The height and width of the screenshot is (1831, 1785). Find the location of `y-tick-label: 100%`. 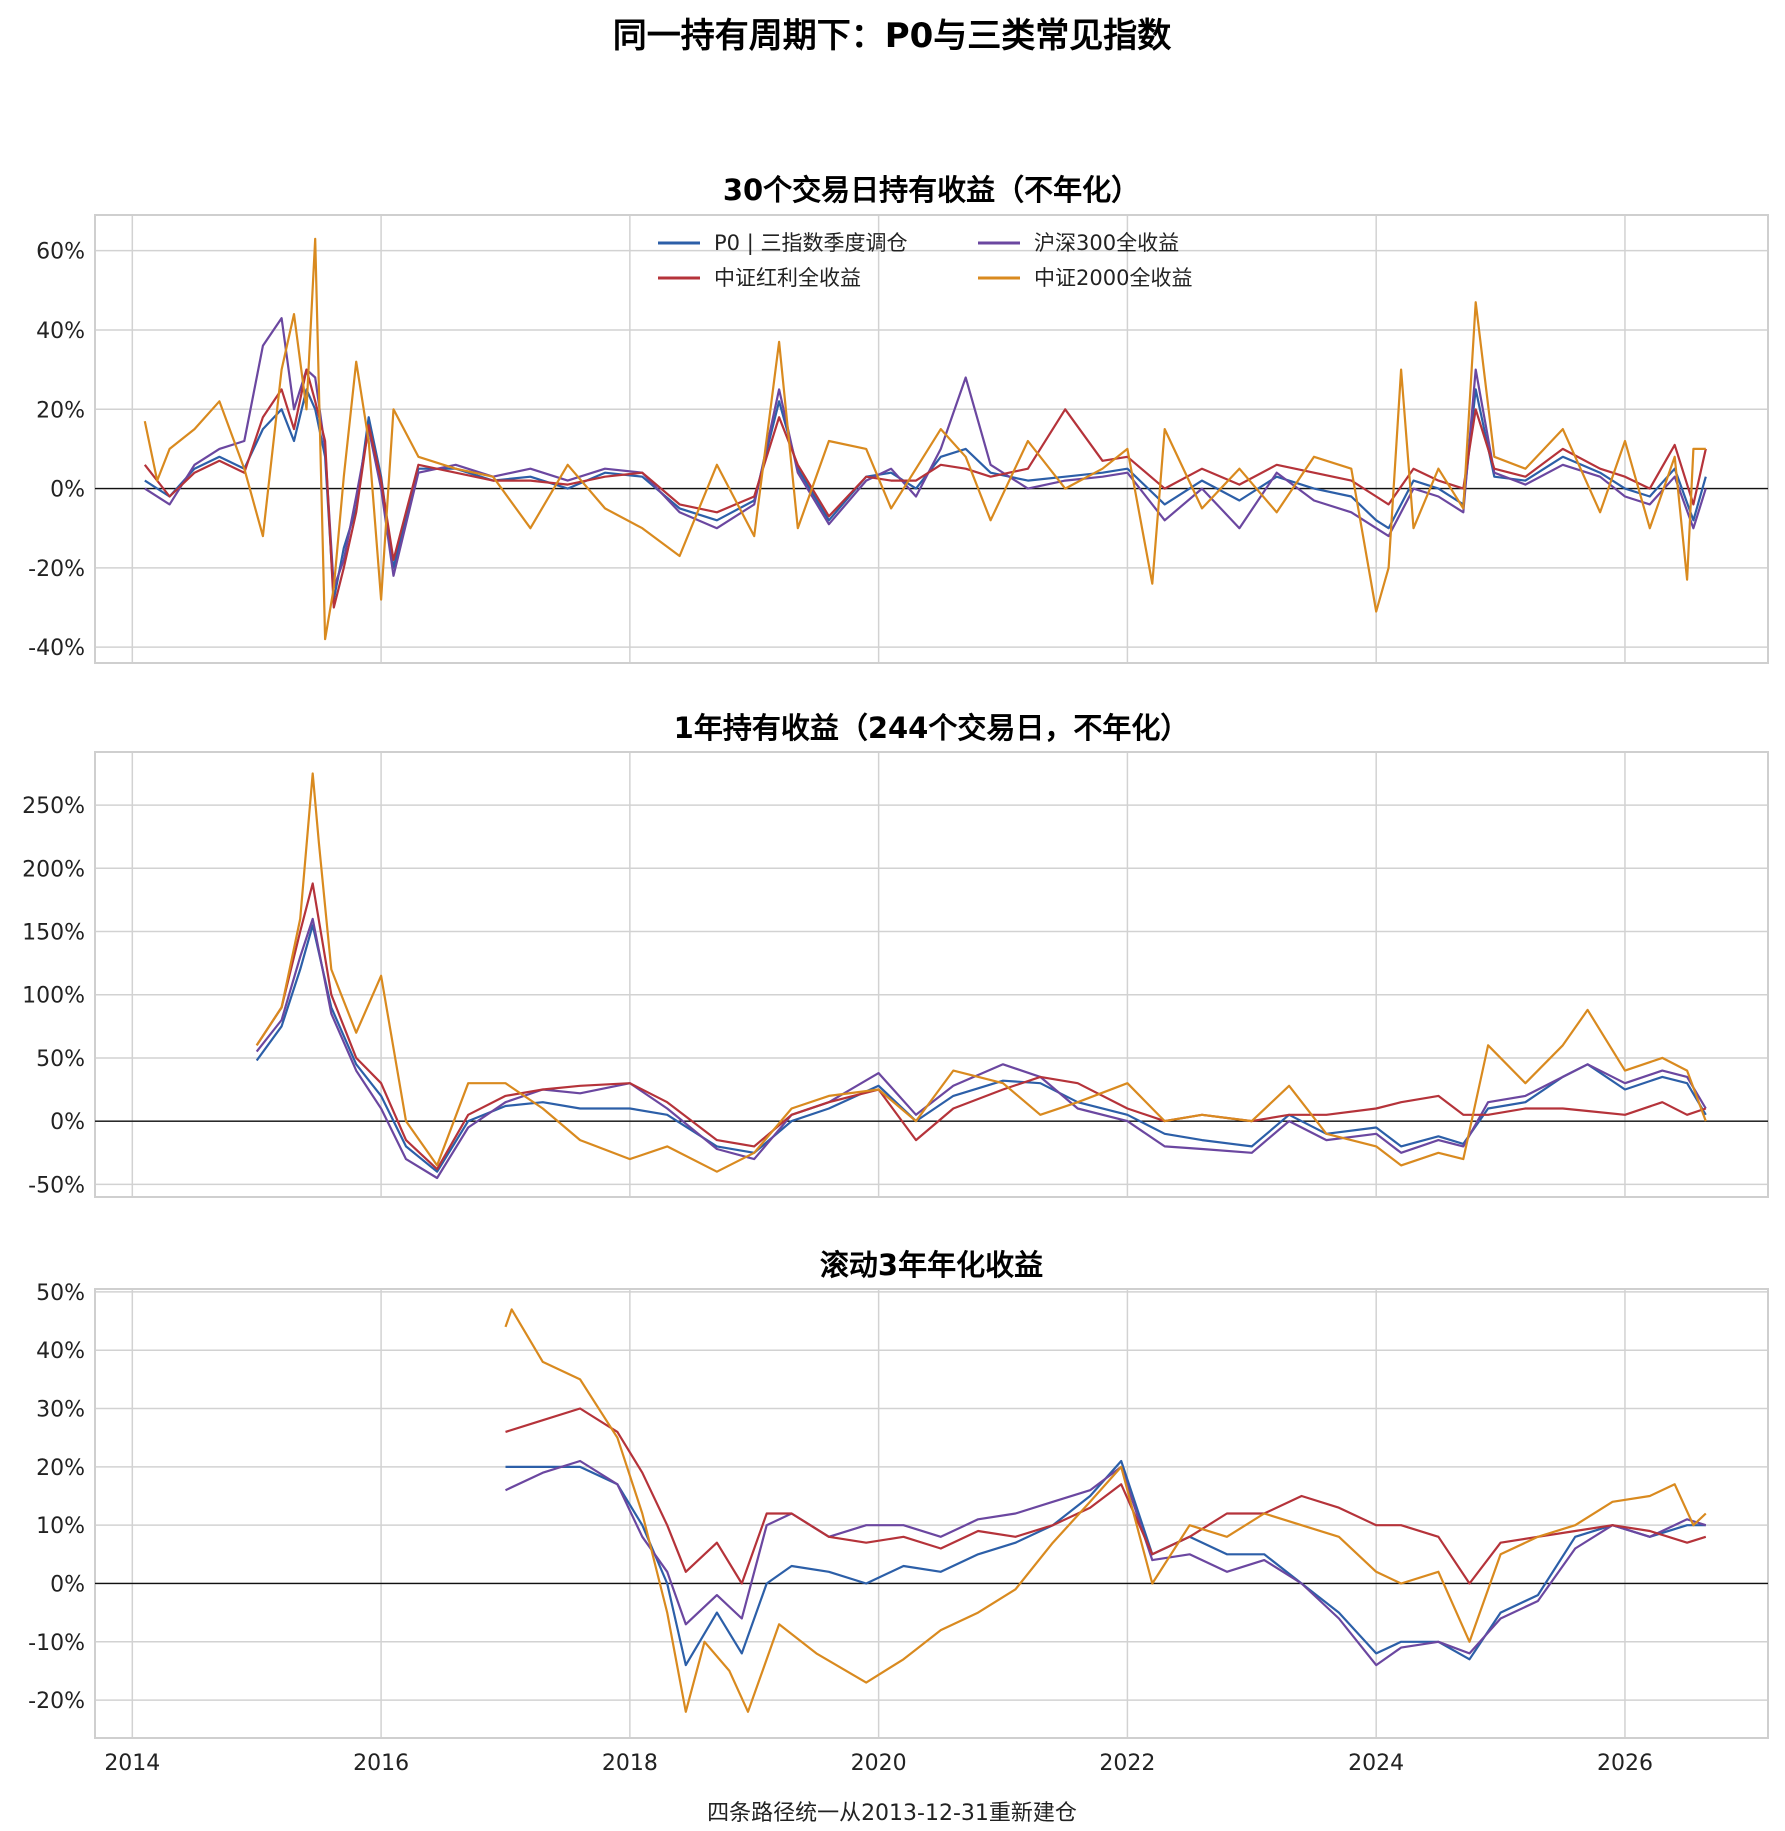

y-tick-label: 100% is located at coordinates (53, 996).